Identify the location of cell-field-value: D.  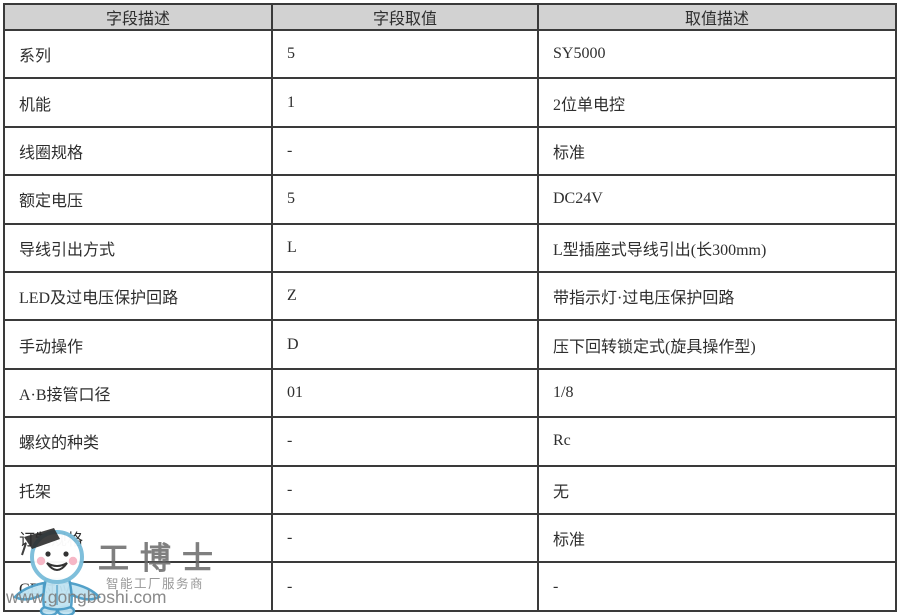
(405, 344).